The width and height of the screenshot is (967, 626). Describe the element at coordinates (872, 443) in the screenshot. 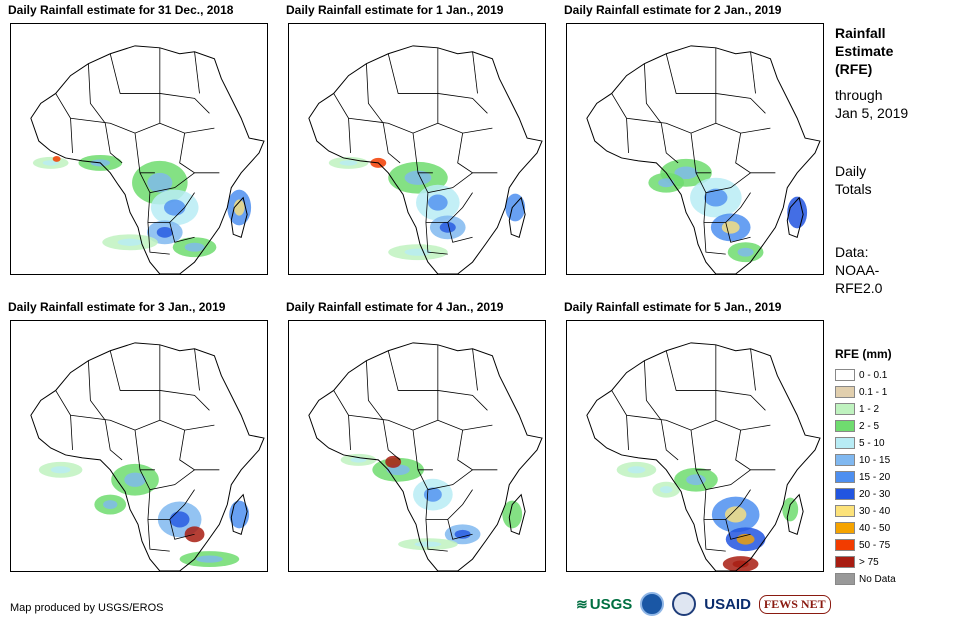

I see `legend-label: 5 - 10` at that location.